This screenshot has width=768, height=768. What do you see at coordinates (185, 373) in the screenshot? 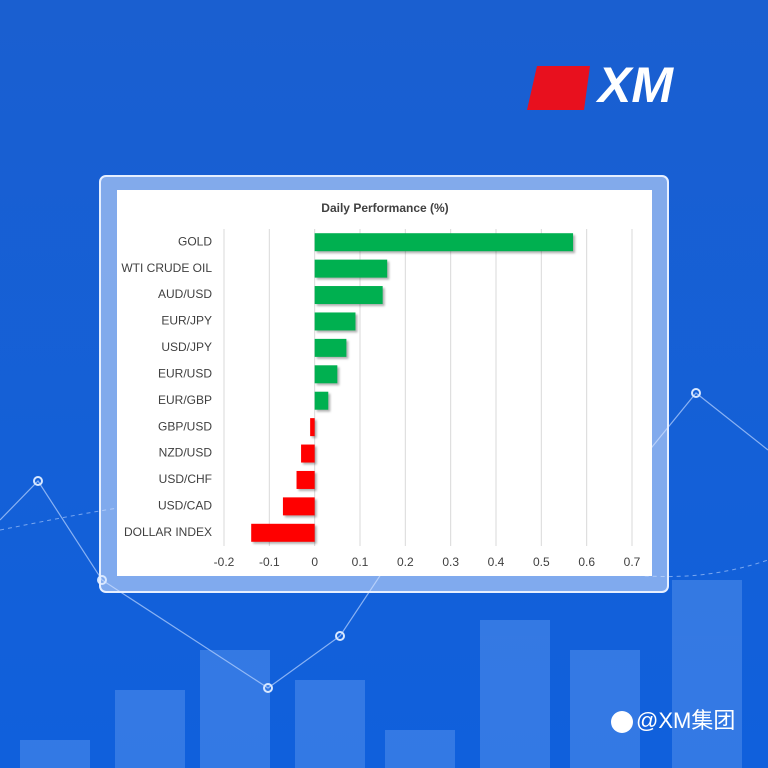
I see `y-tick-label: EUR/USD` at bounding box center [185, 373].